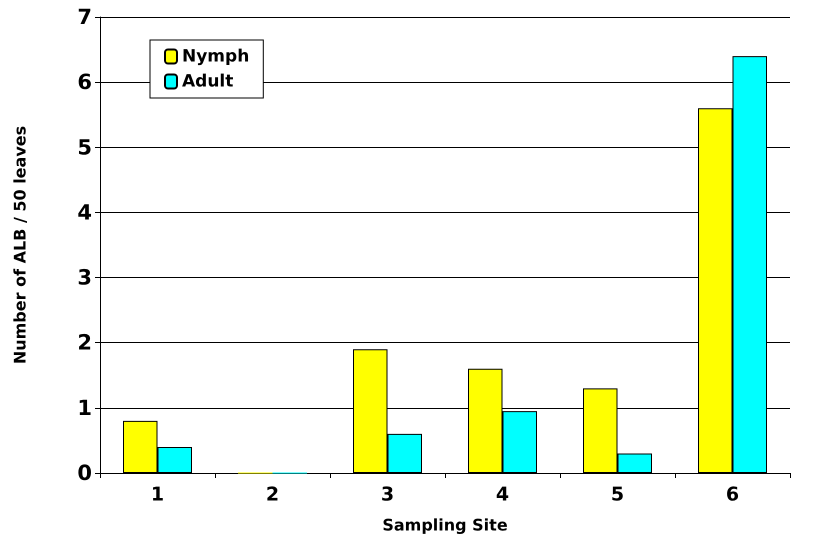 The width and height of the screenshot is (815, 553). Describe the element at coordinates (20, 245) in the screenshot. I see `y-axis-title: Number of ALB / 50 leaves` at that location.